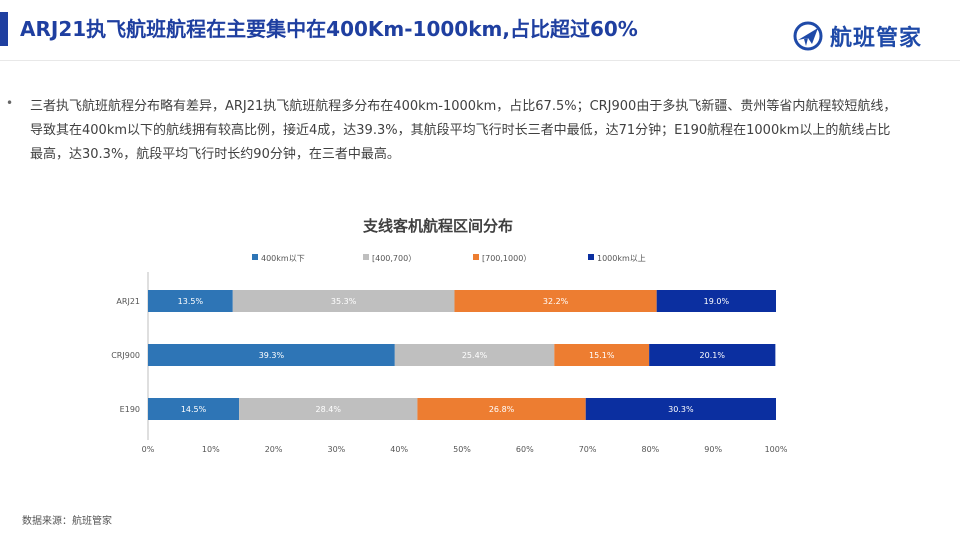  I want to click on category-label: CRJ900, so click(125, 355).